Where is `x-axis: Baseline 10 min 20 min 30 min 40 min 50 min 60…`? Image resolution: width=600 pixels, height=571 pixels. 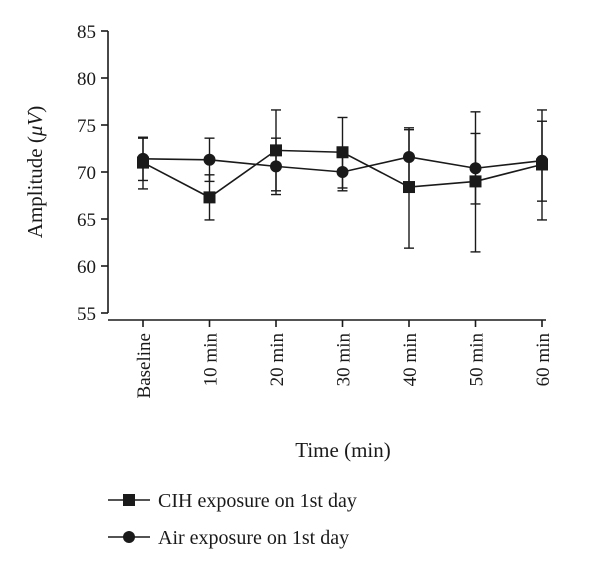 x-axis: Baseline 10 min 20 min 30 min 40 min 50 min 60… is located at coordinates (331, 358).